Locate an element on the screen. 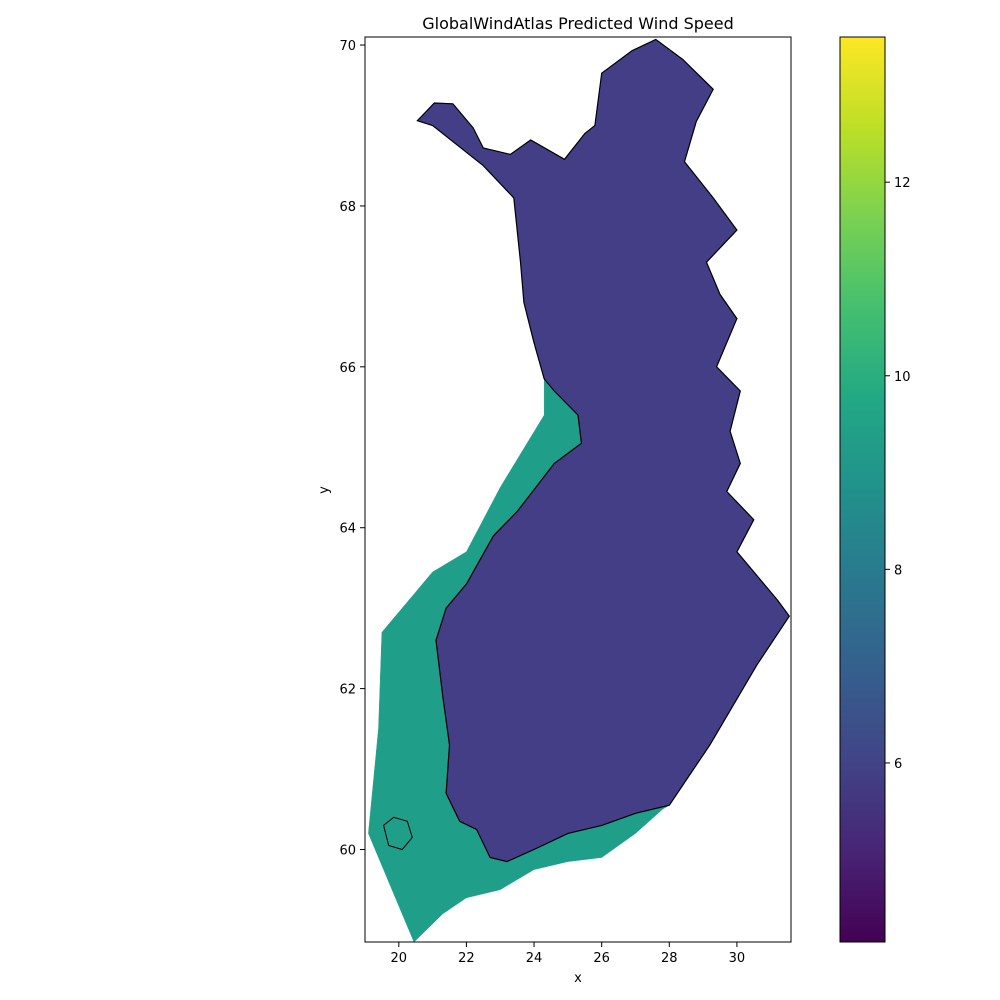 Image resolution: width=1000 pixels, height=1000 pixels. y-tick-label: 66 is located at coordinates (347, 368).